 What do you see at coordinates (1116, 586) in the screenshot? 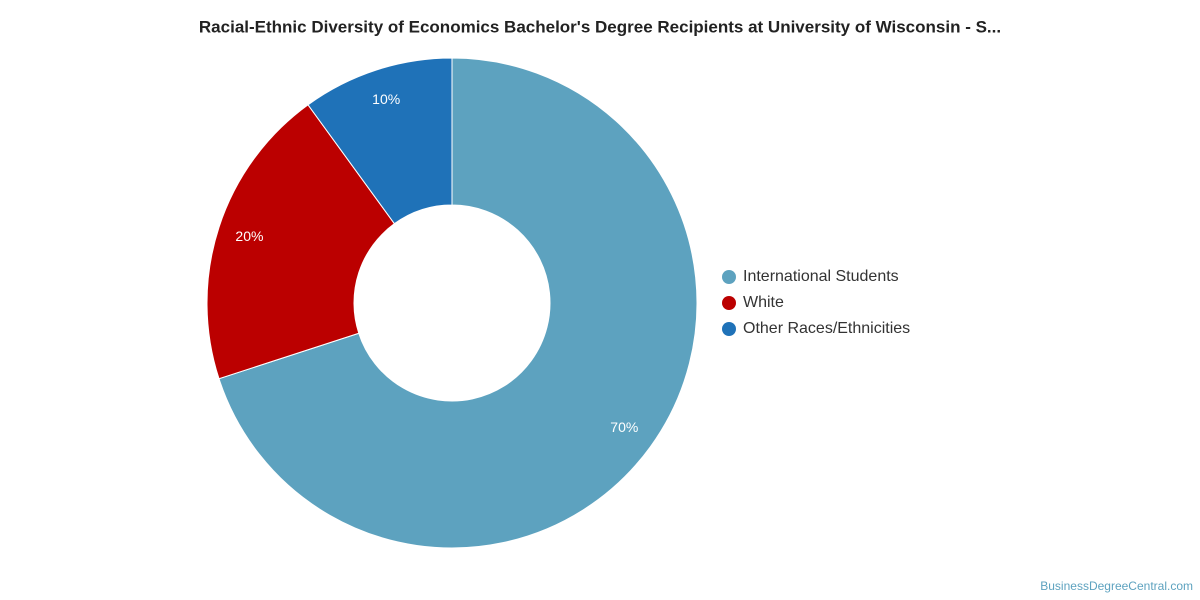
I see `credit: BusinessDegreeCentral.com` at bounding box center [1116, 586].